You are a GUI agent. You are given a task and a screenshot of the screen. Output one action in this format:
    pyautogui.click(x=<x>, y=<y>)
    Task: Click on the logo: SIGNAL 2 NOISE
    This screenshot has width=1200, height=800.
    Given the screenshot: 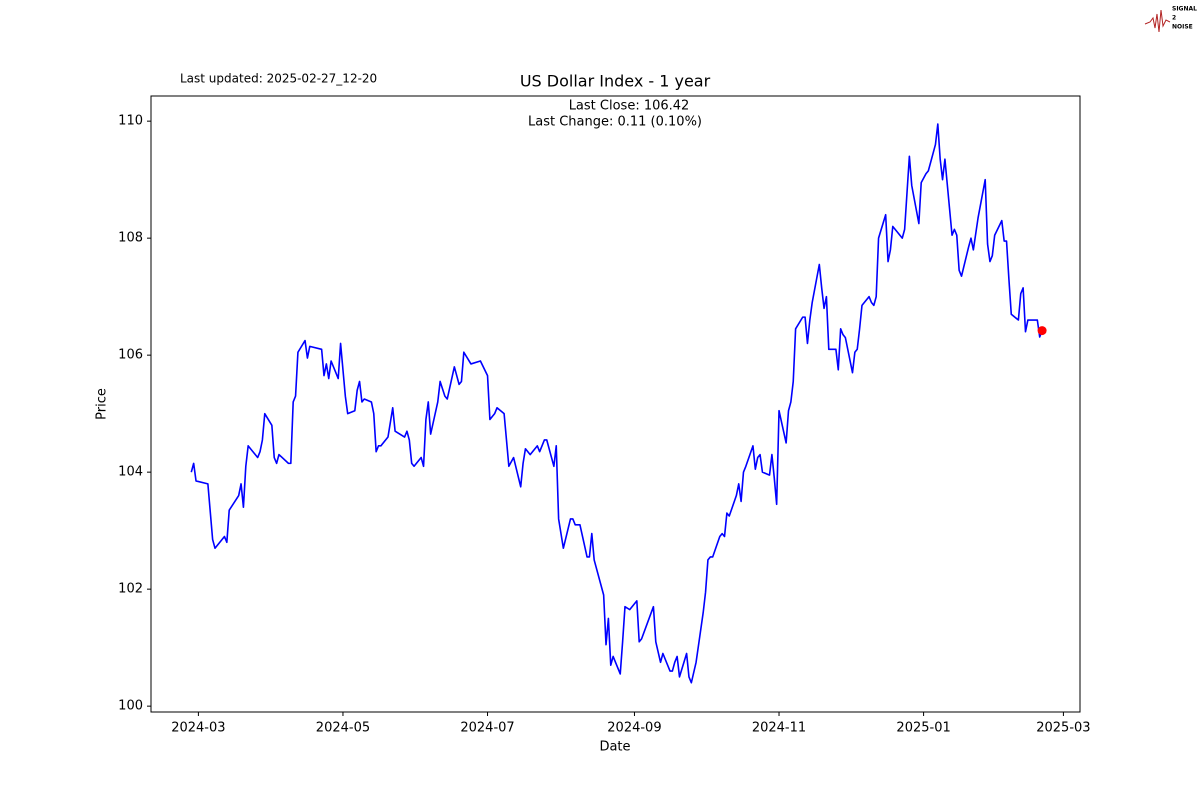 What is the action you would take?
    pyautogui.click(x=1170, y=19)
    